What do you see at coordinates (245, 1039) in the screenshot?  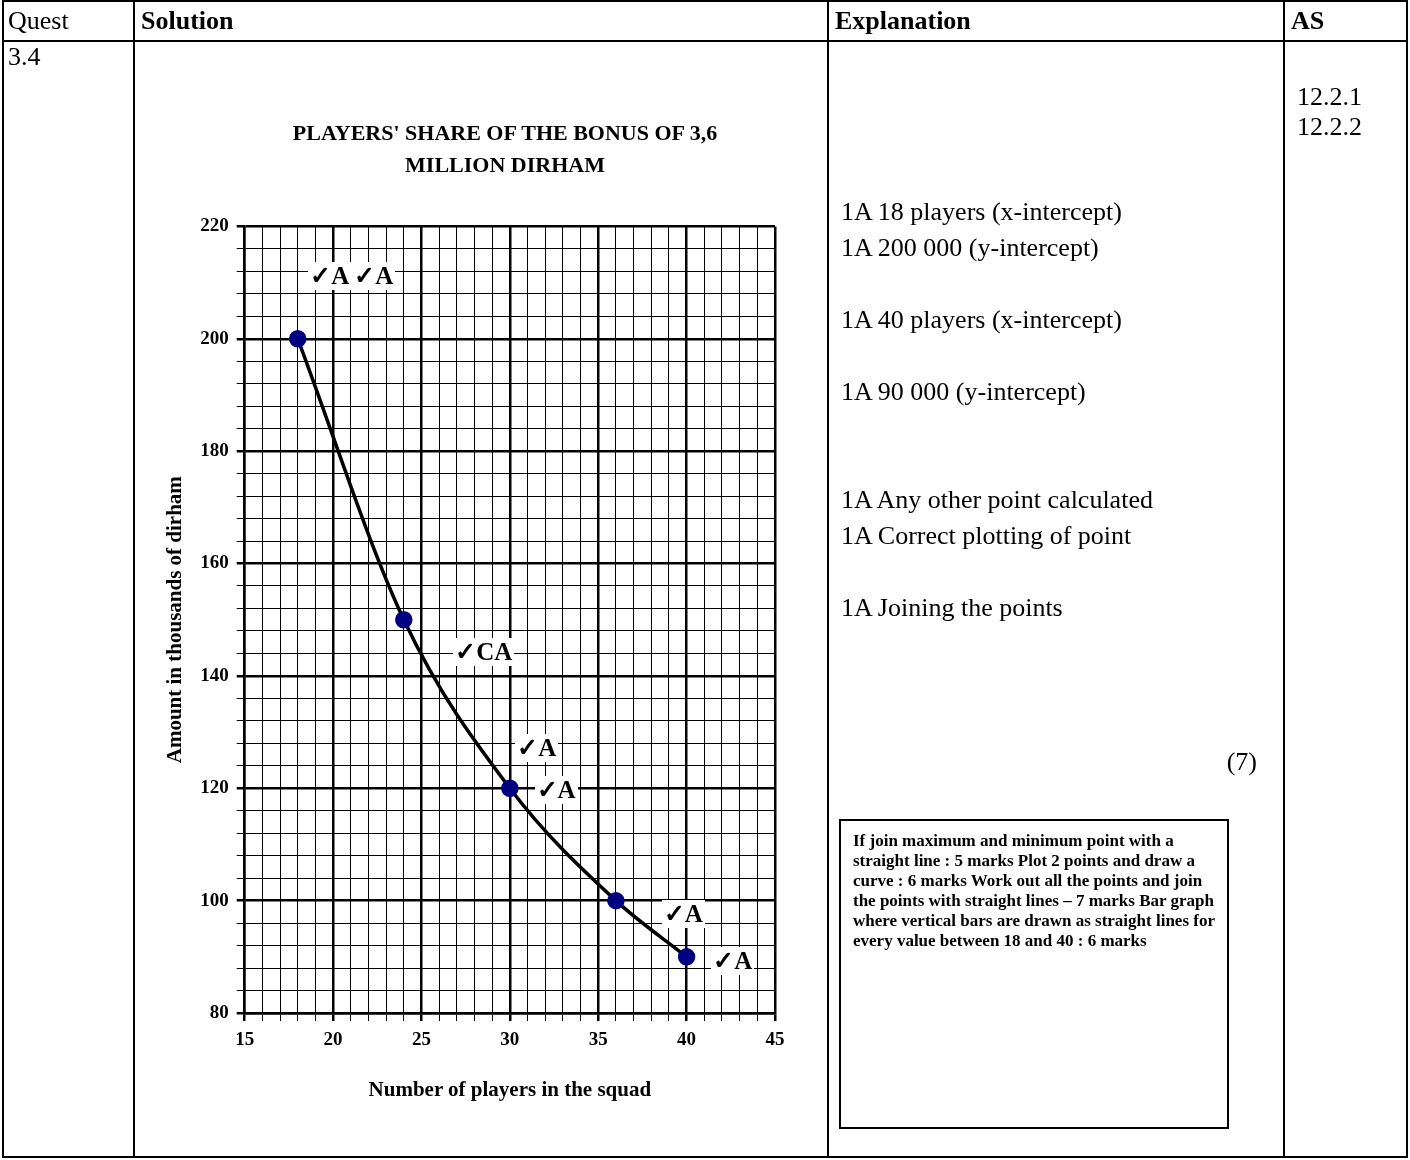 I see `x-tick-label: 15` at bounding box center [245, 1039].